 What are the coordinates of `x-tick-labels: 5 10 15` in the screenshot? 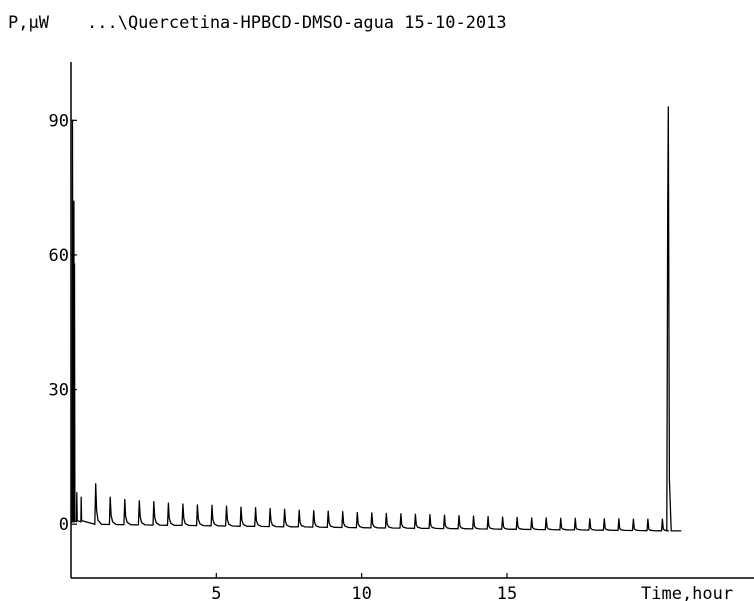 It's located at (364, 587).